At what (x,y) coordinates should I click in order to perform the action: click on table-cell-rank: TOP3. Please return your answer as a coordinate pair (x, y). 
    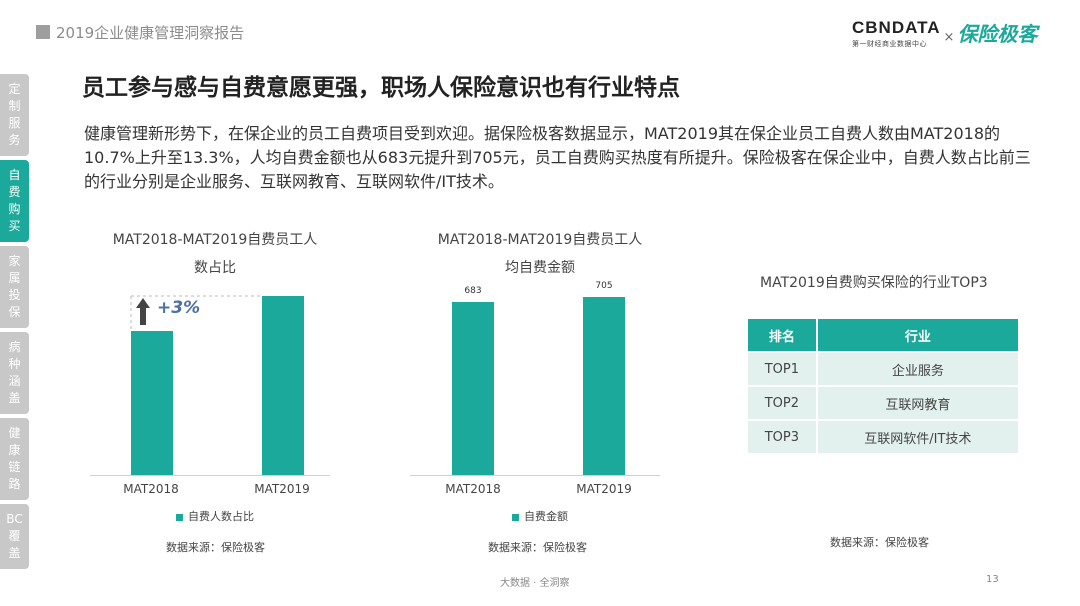
    Looking at the image, I should click on (783, 437).